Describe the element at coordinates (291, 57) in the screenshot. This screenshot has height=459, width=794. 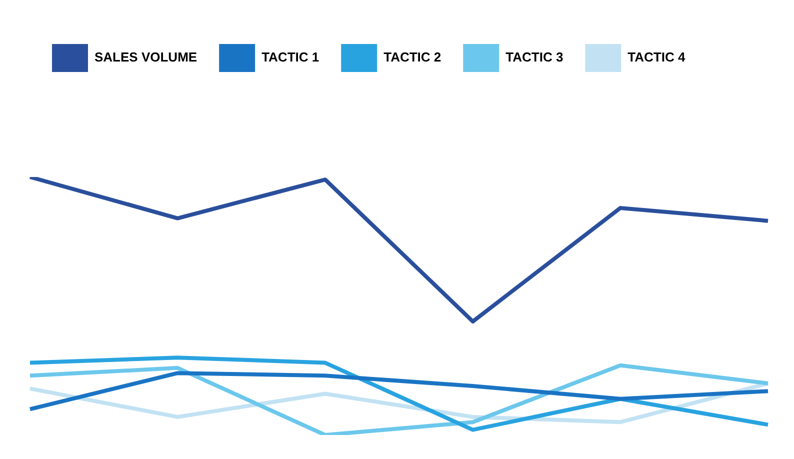
I see `legend-label: TACTIC 1` at that location.